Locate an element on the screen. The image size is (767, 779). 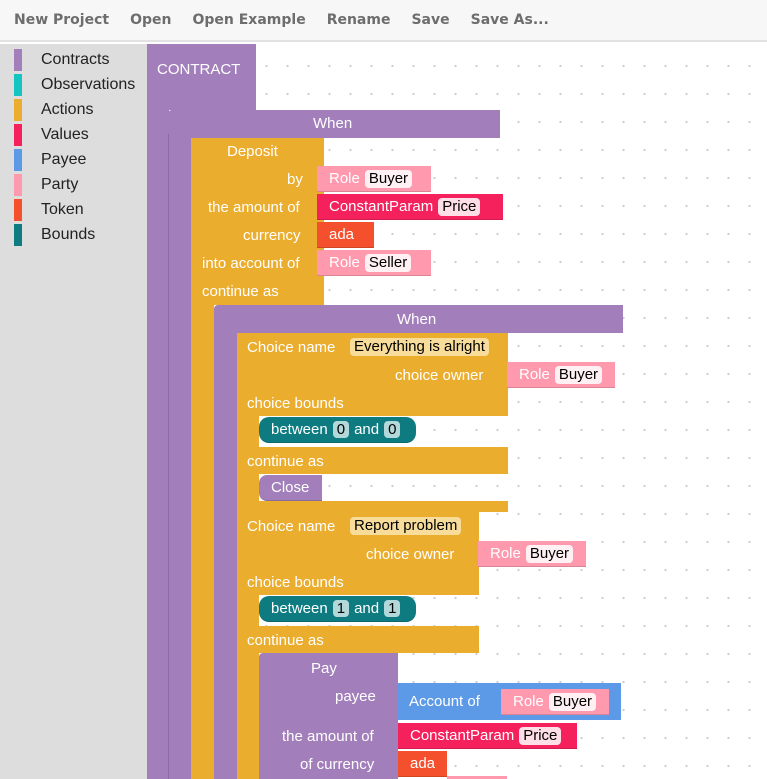
toolbox-category-token: Token is located at coordinates (49, 210).